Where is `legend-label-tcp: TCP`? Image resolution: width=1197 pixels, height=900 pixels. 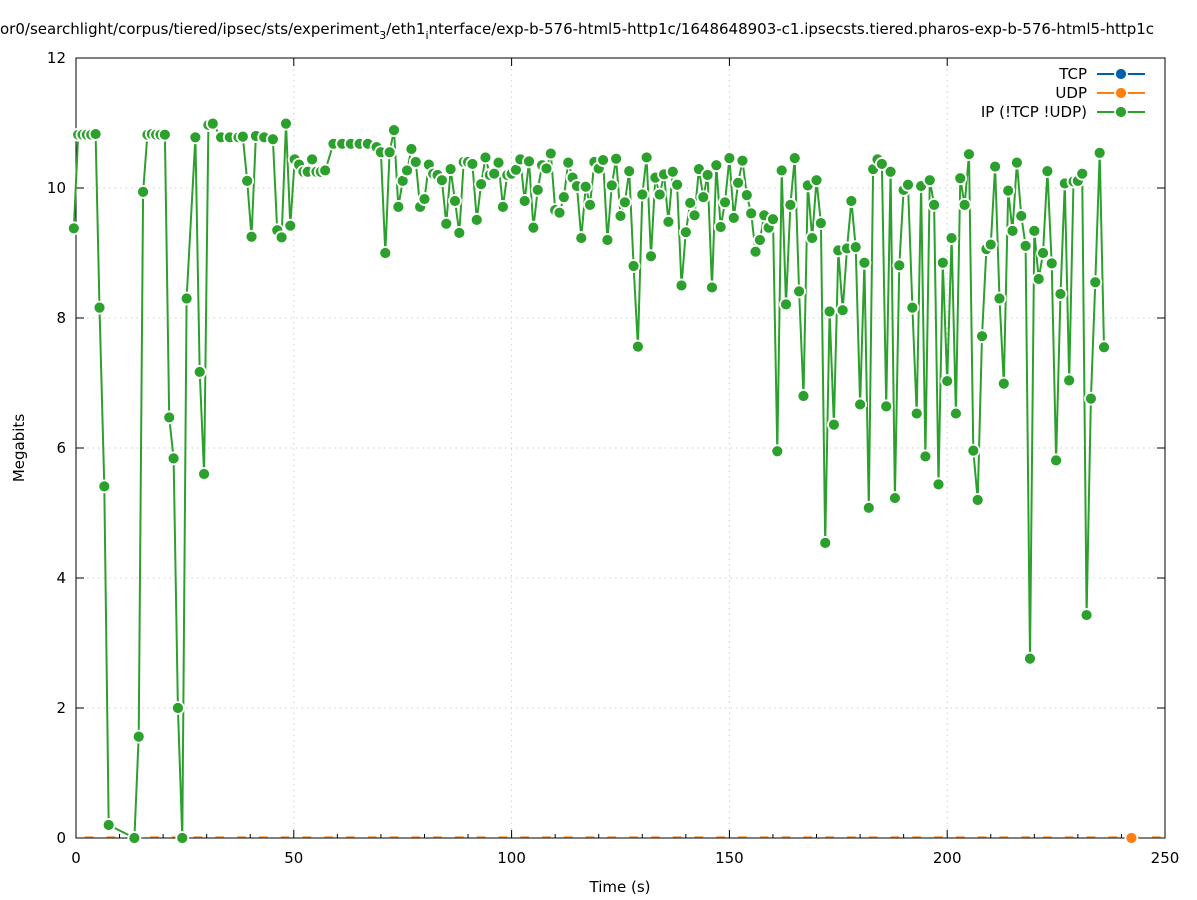
legend-label-tcp: TCP is located at coordinates (1072, 74).